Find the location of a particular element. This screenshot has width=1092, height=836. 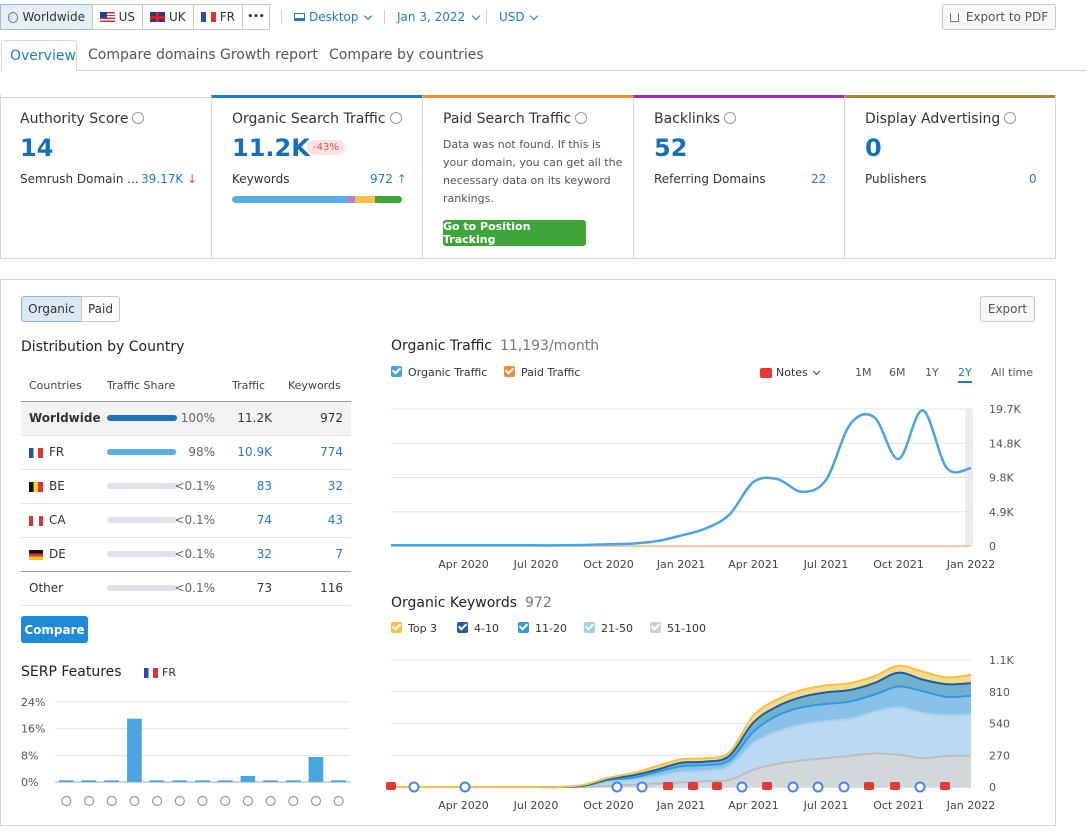

notes-dropdown: Notes is located at coordinates (790, 372).